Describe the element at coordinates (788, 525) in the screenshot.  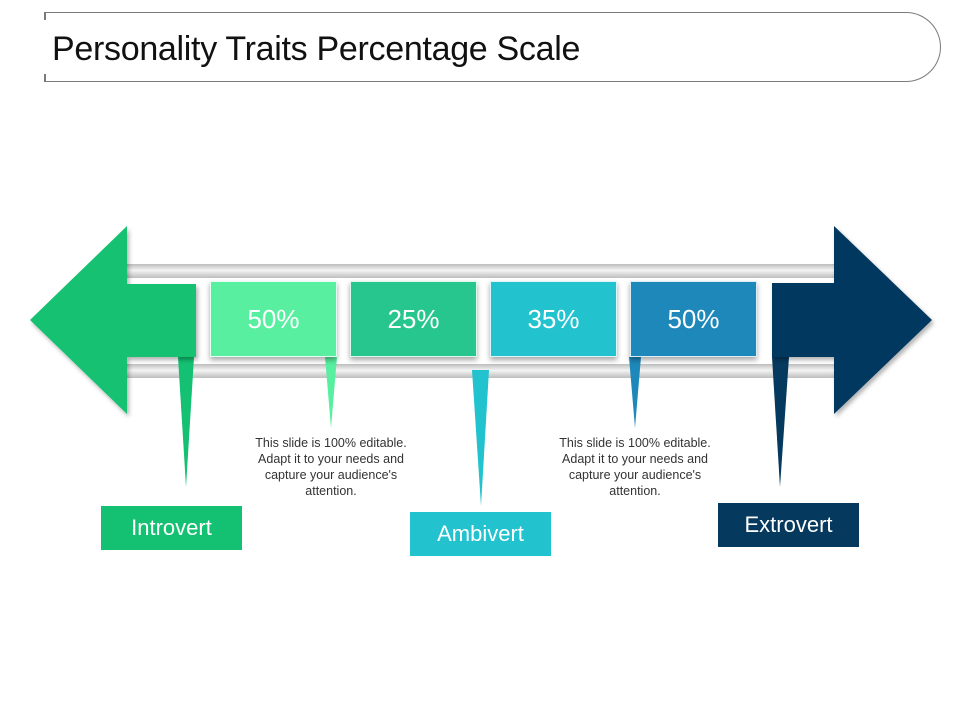
I see `label-extrovert: Extrovert` at that location.